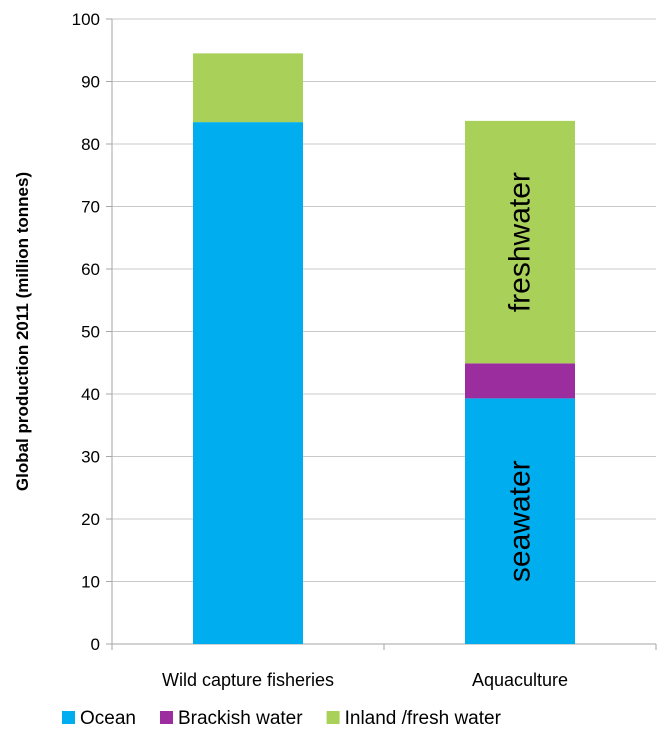  What do you see at coordinates (90, 457) in the screenshot?
I see `y-tick-label: 30` at bounding box center [90, 457].